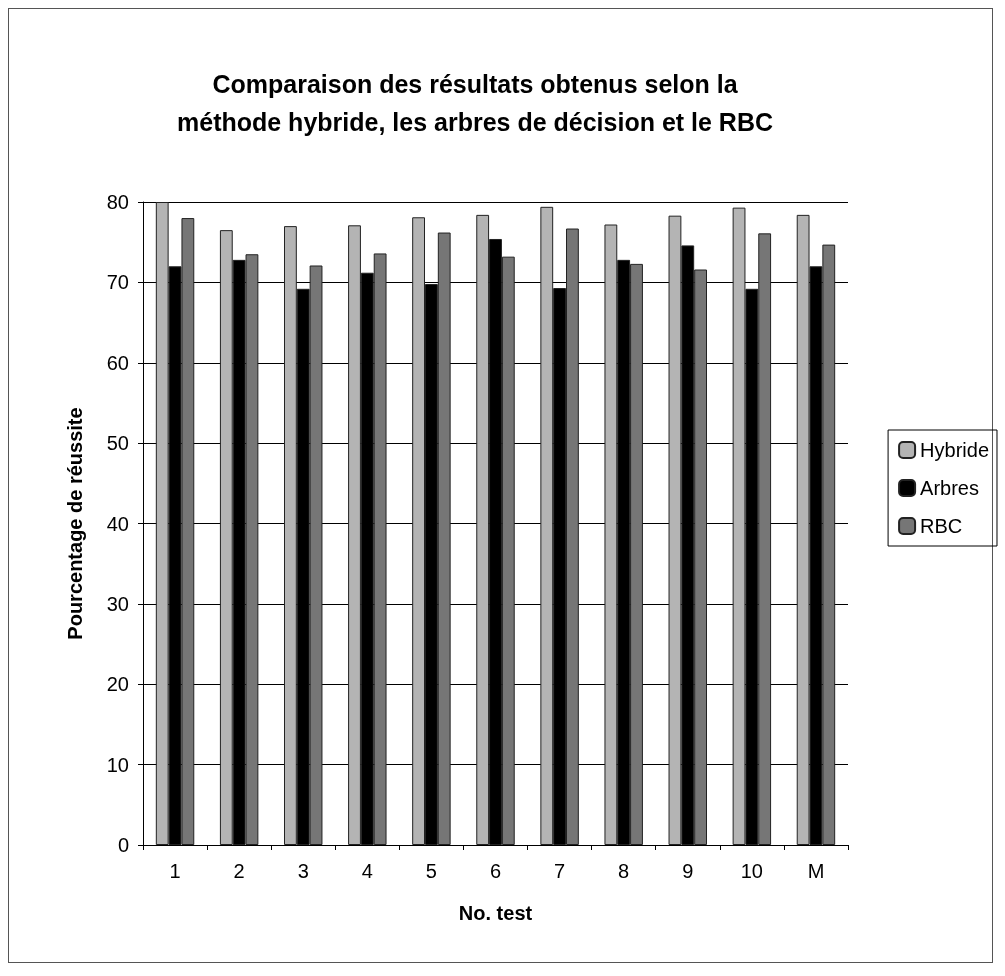  Describe the element at coordinates (941, 526) in the screenshot. I see `legend-label: RBC` at that location.